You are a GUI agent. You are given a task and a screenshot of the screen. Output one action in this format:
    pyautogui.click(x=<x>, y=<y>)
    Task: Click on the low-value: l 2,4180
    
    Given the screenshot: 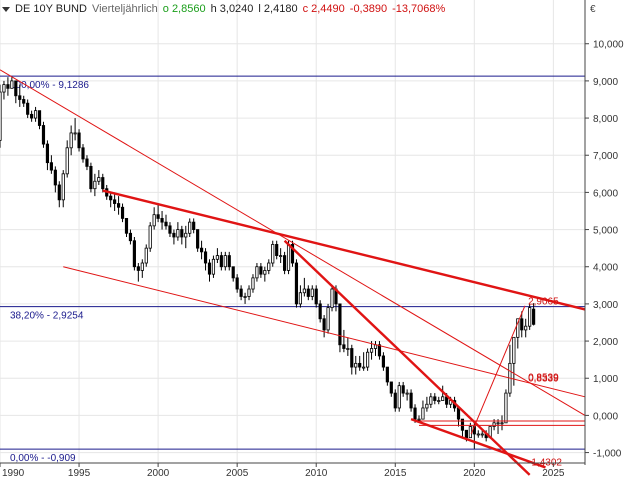 What is the action you would take?
    pyautogui.click(x=278, y=9)
    